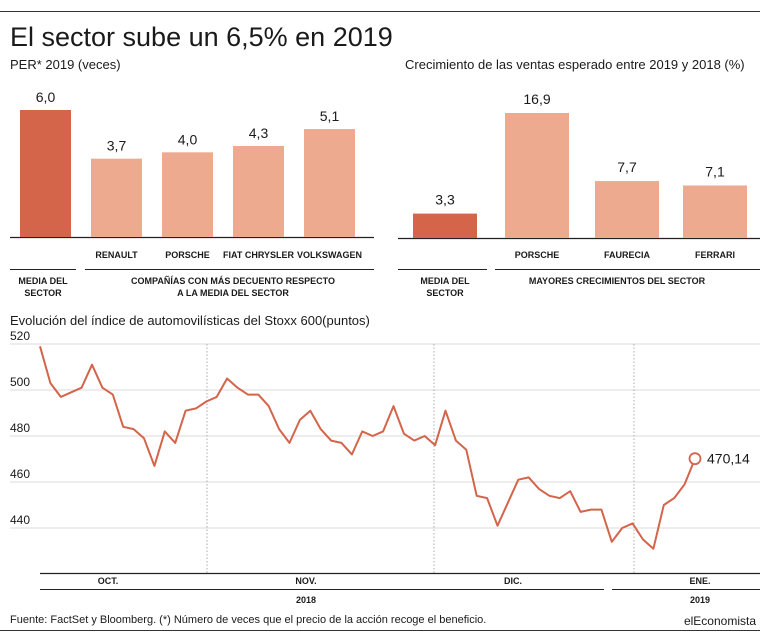 The height and width of the screenshot is (637, 770). Describe the element at coordinates (380, 630) in the screenshot. I see `bottom-rule` at that location.